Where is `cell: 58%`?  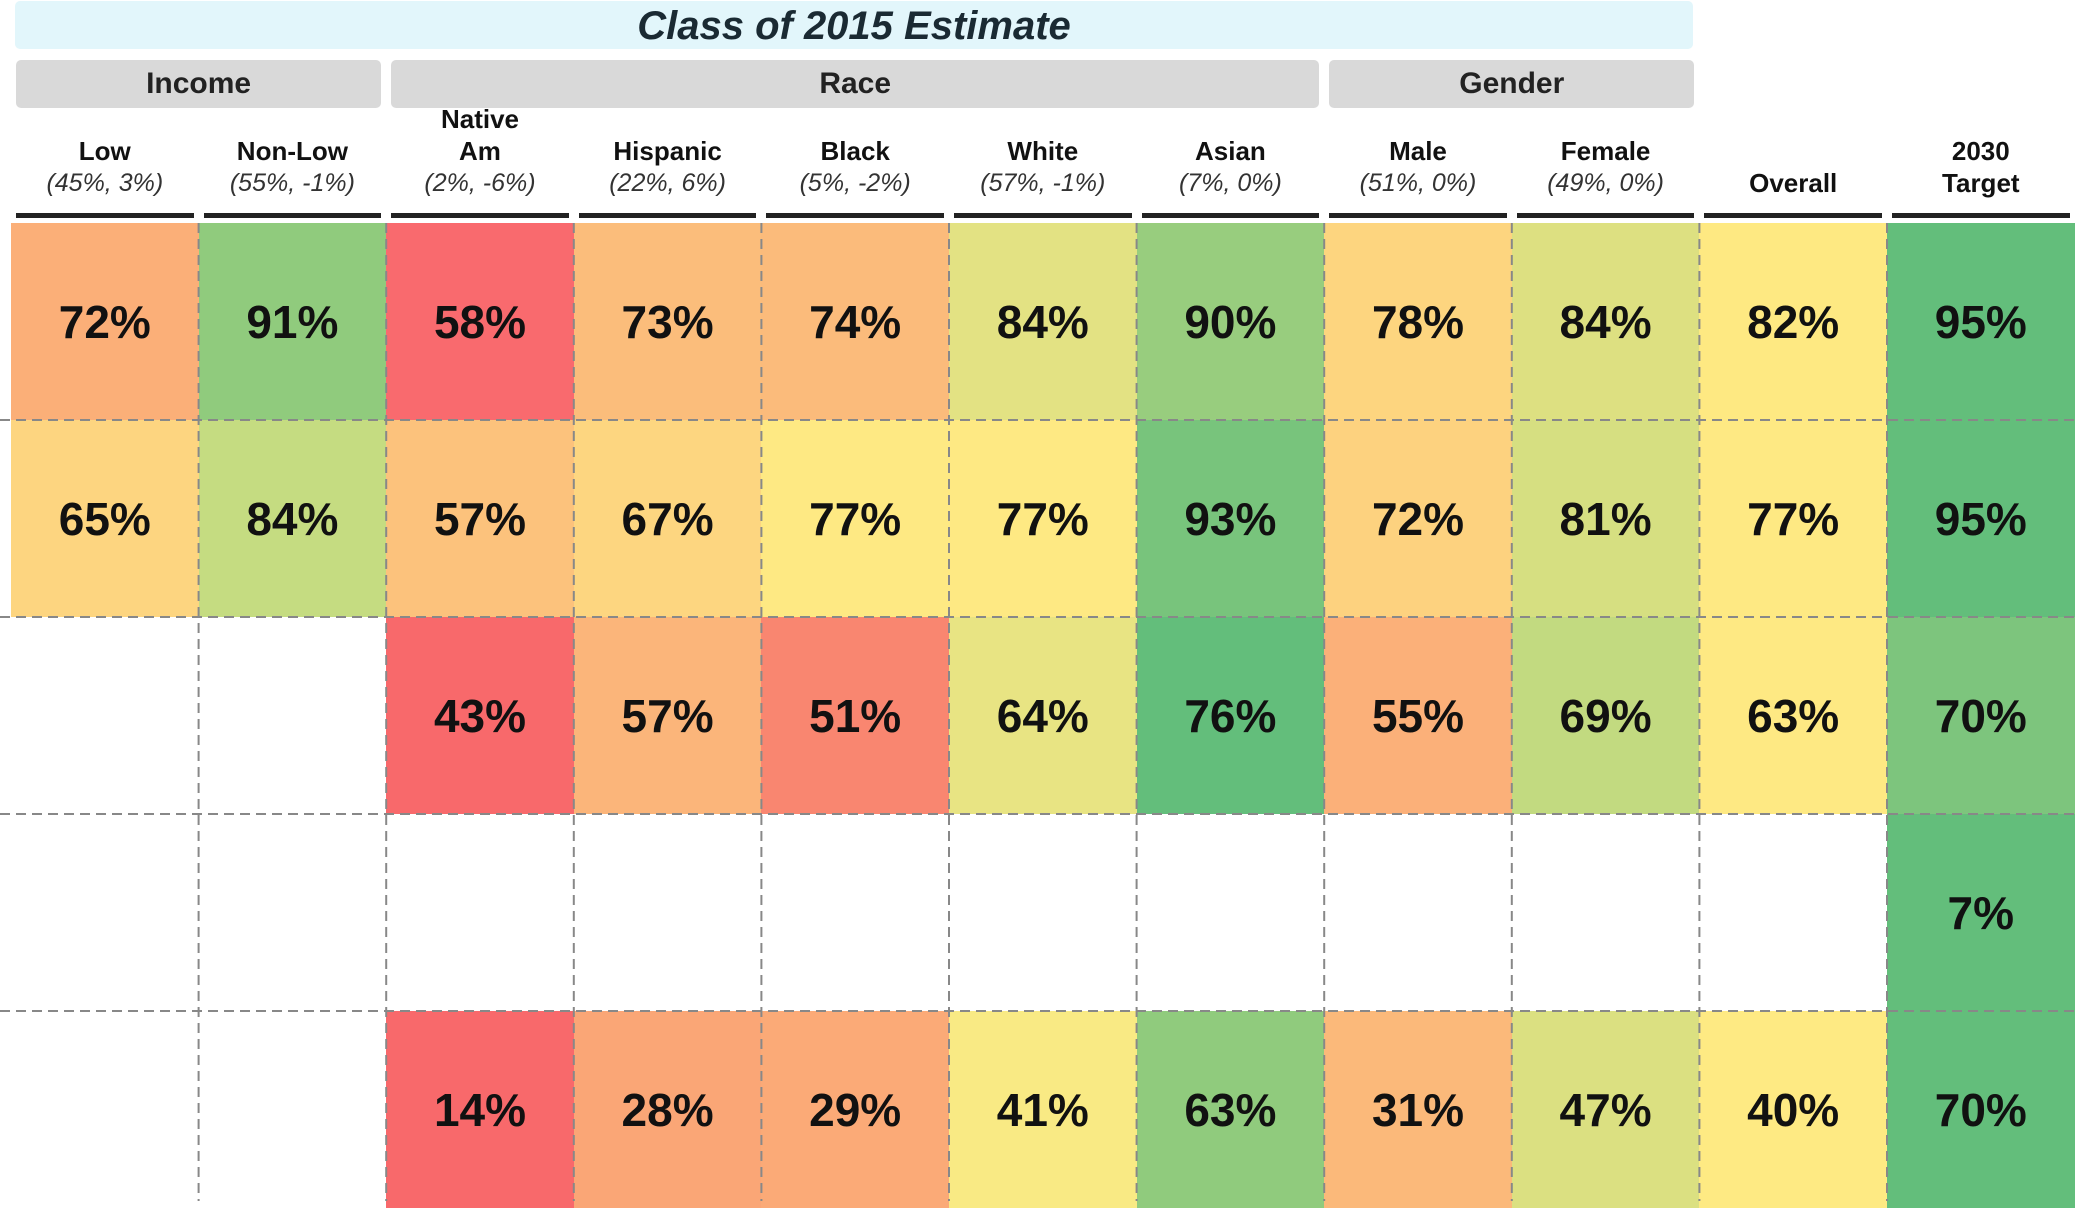 cell: 58% is located at coordinates (480, 321).